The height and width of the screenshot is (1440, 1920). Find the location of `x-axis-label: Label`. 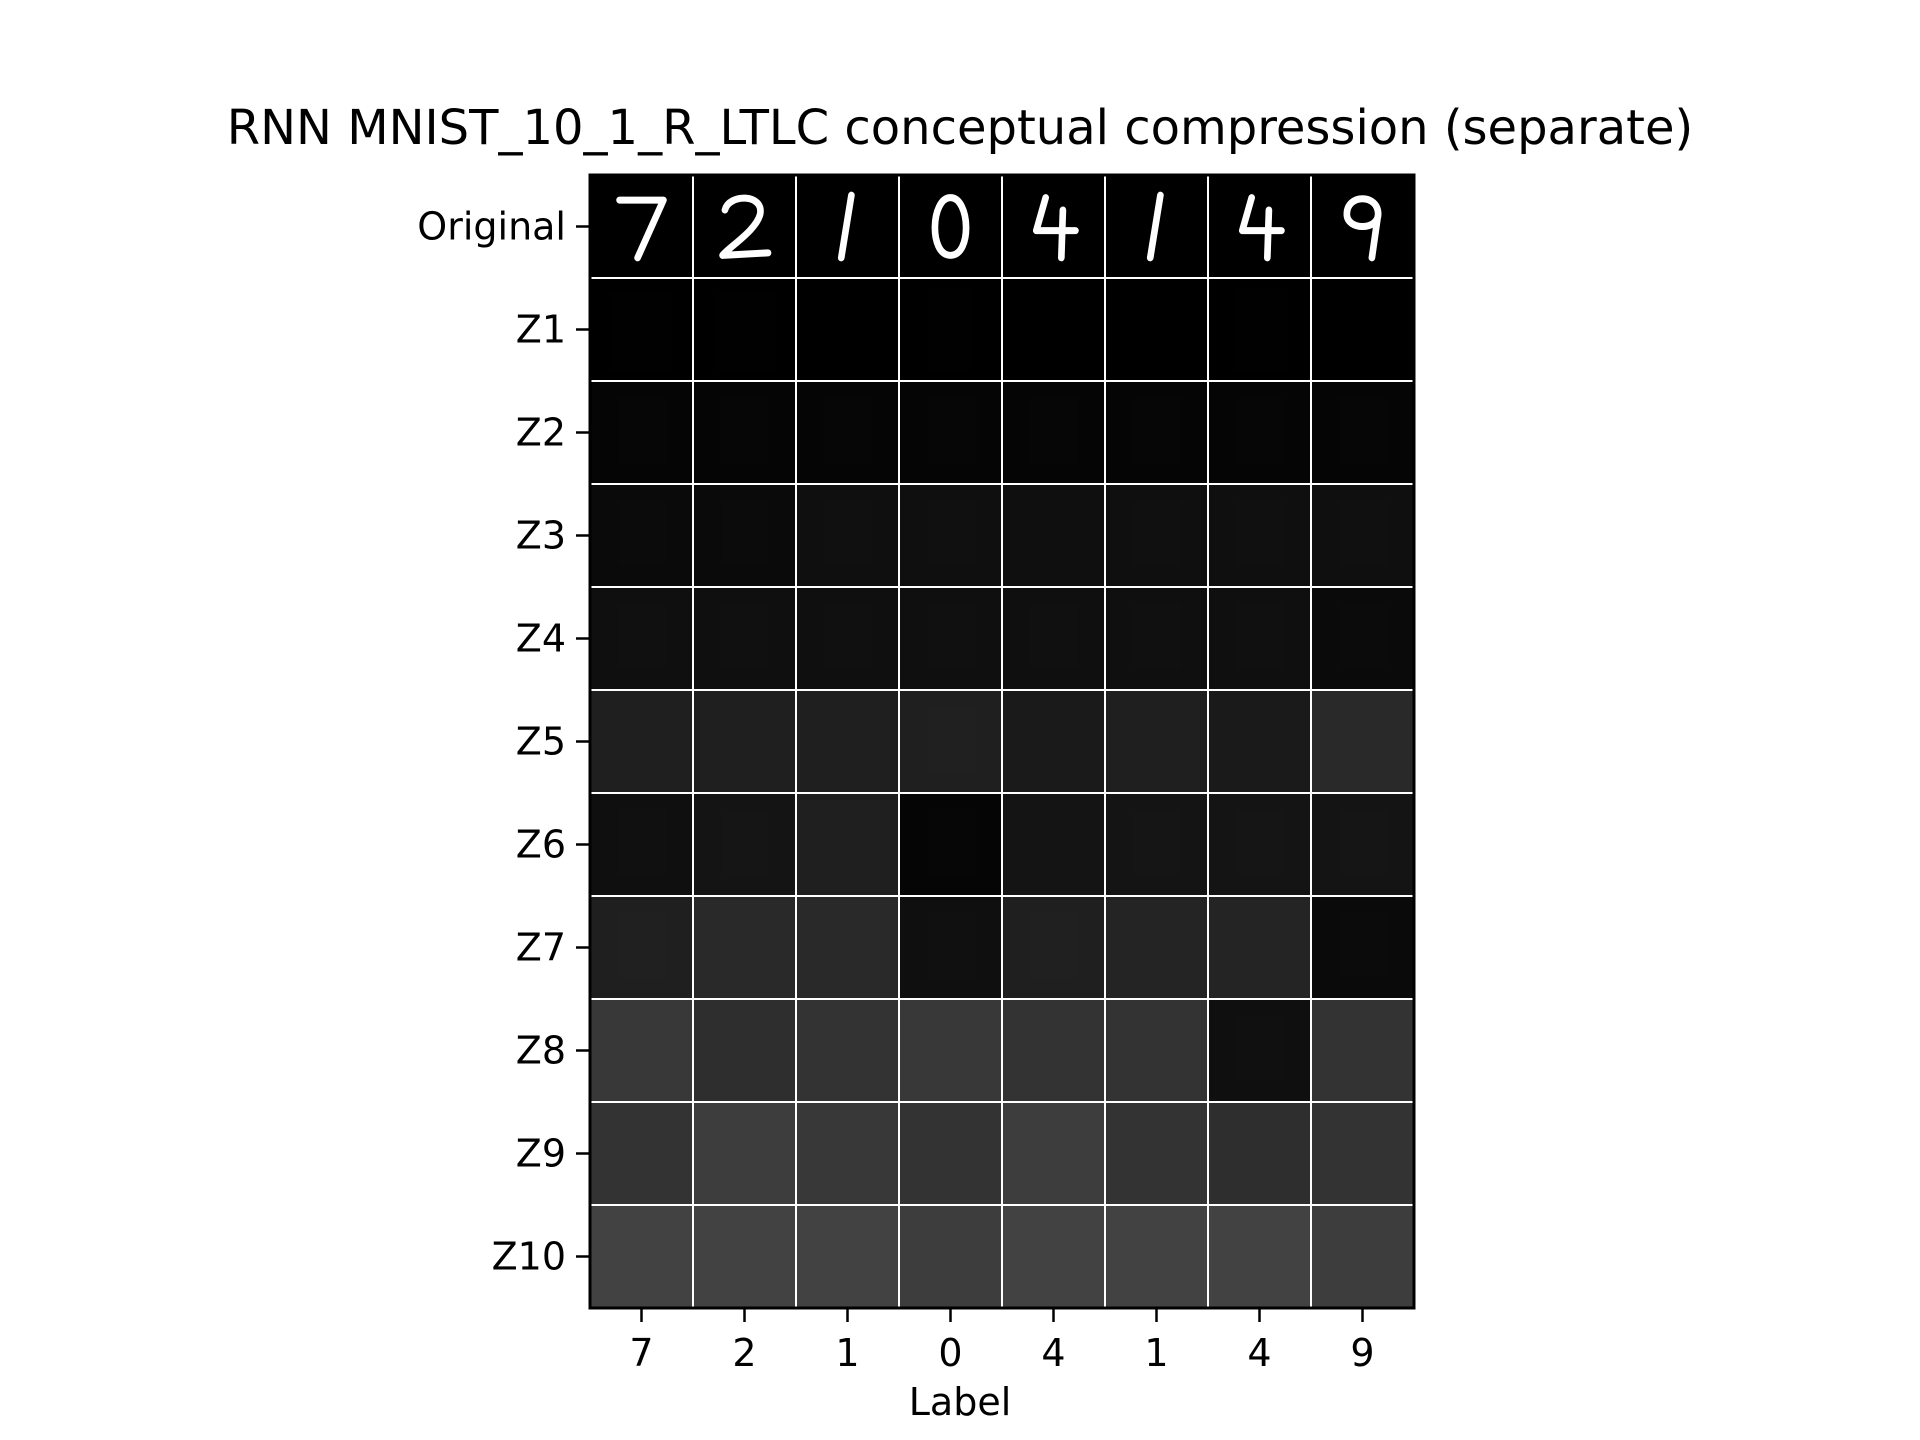

x-axis-label: Label is located at coordinates (960, 1402).